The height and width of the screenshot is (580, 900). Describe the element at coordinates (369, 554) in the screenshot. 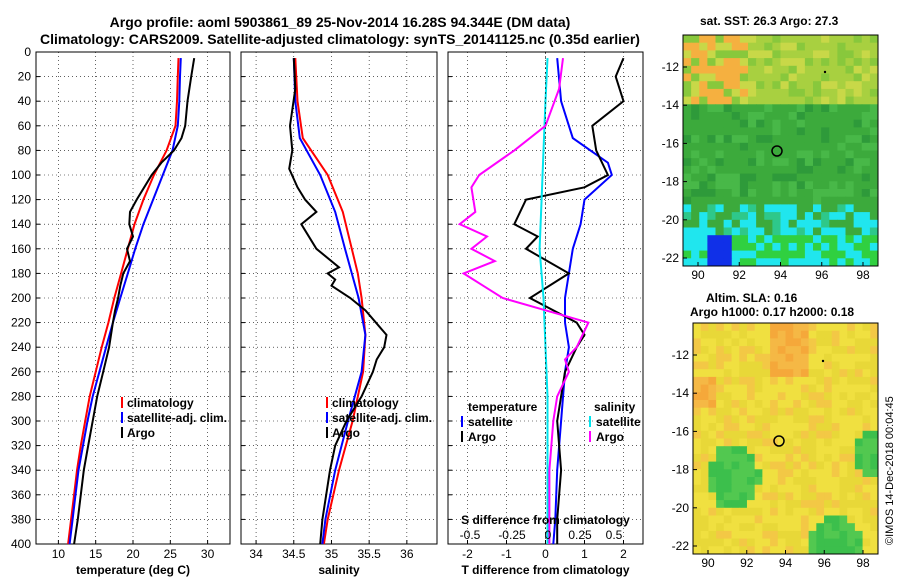

I see `salinity-xtick-label: 35.5` at that location.